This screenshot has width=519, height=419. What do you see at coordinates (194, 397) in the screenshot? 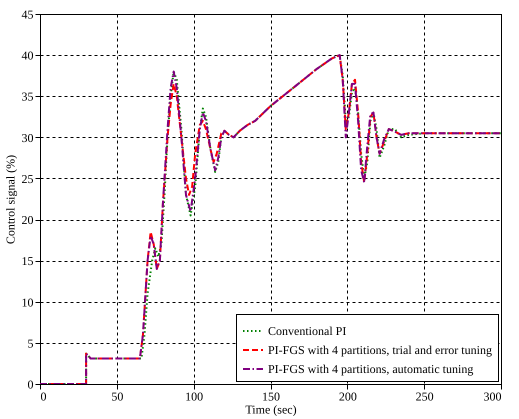
I see `x-tick-label: 100` at bounding box center [194, 397].